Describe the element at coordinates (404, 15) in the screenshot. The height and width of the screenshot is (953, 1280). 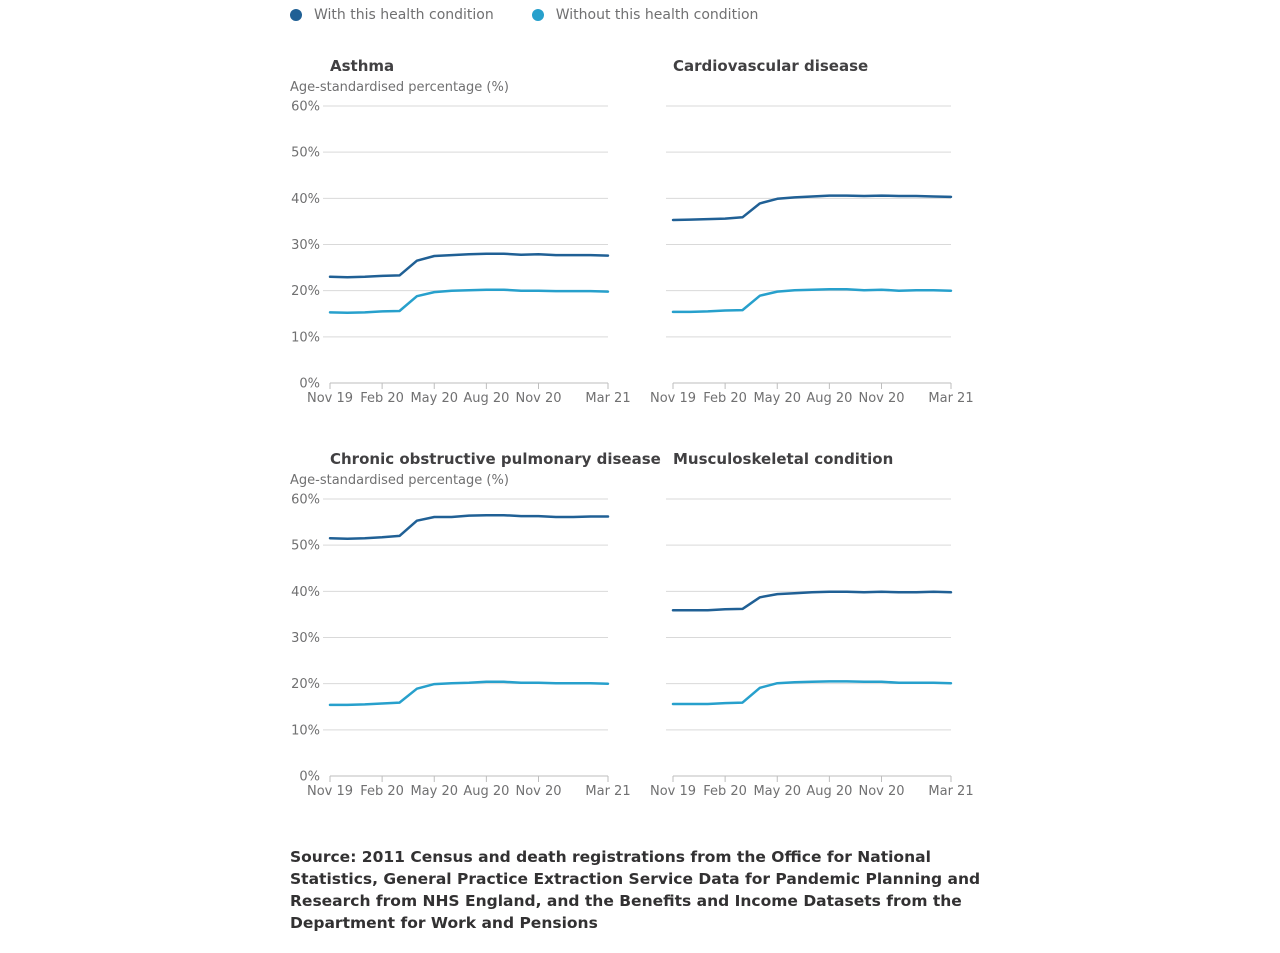
I see `legend-label-with: With this health condition` at that location.